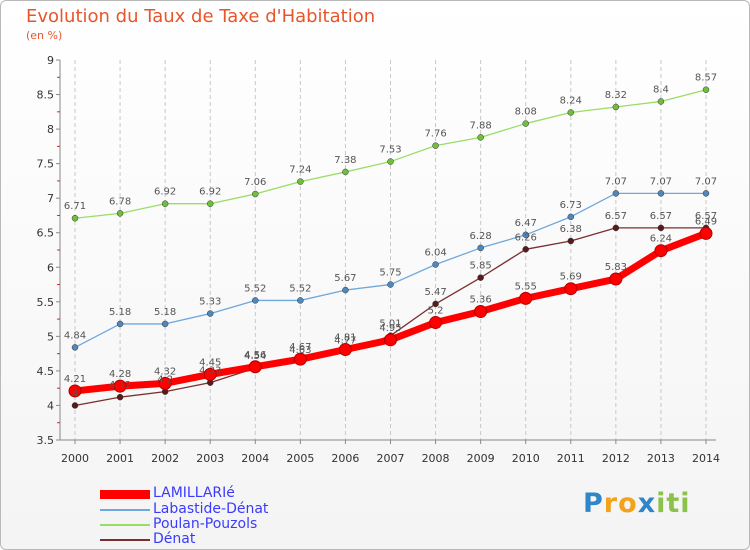 The width and height of the screenshot is (750, 550). What do you see at coordinates (46, 233) in the screenshot?
I see `y-tick-label: 6.5` at bounding box center [46, 233].